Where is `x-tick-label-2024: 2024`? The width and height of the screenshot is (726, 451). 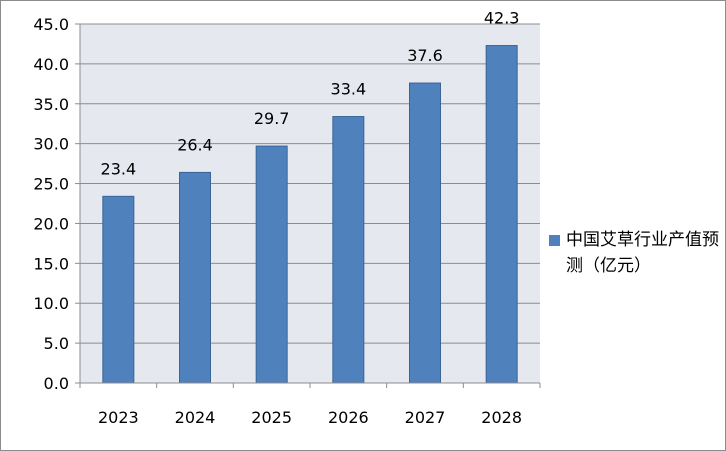
x-tick-label-2024: 2024 is located at coordinates (195, 417).